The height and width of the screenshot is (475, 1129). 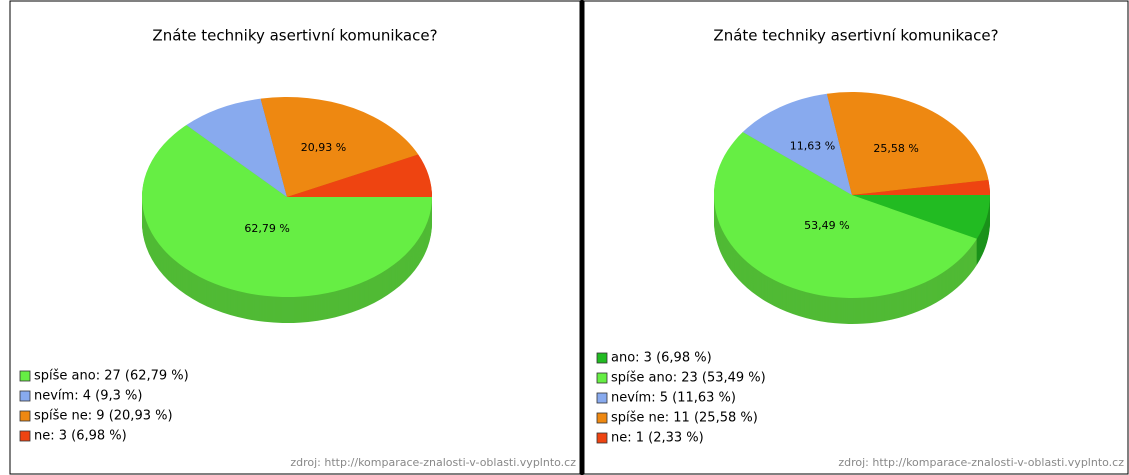 What do you see at coordinates (657, 438) in the screenshot?
I see `legend-label: ne: 1 (2,33 %)` at bounding box center [657, 438].